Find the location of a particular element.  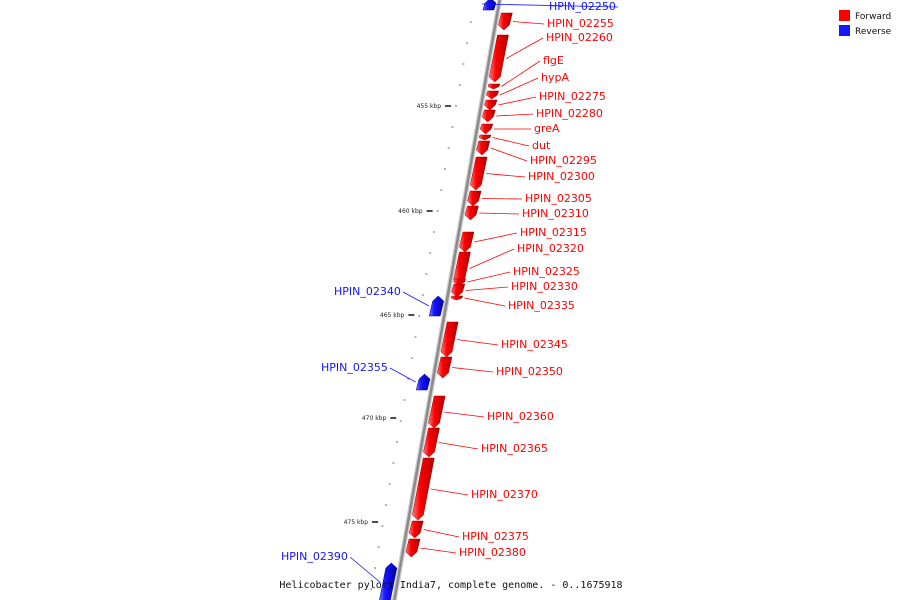

gene-label-HPIN_02255: HPIN_02255 is located at coordinates (580, 23).